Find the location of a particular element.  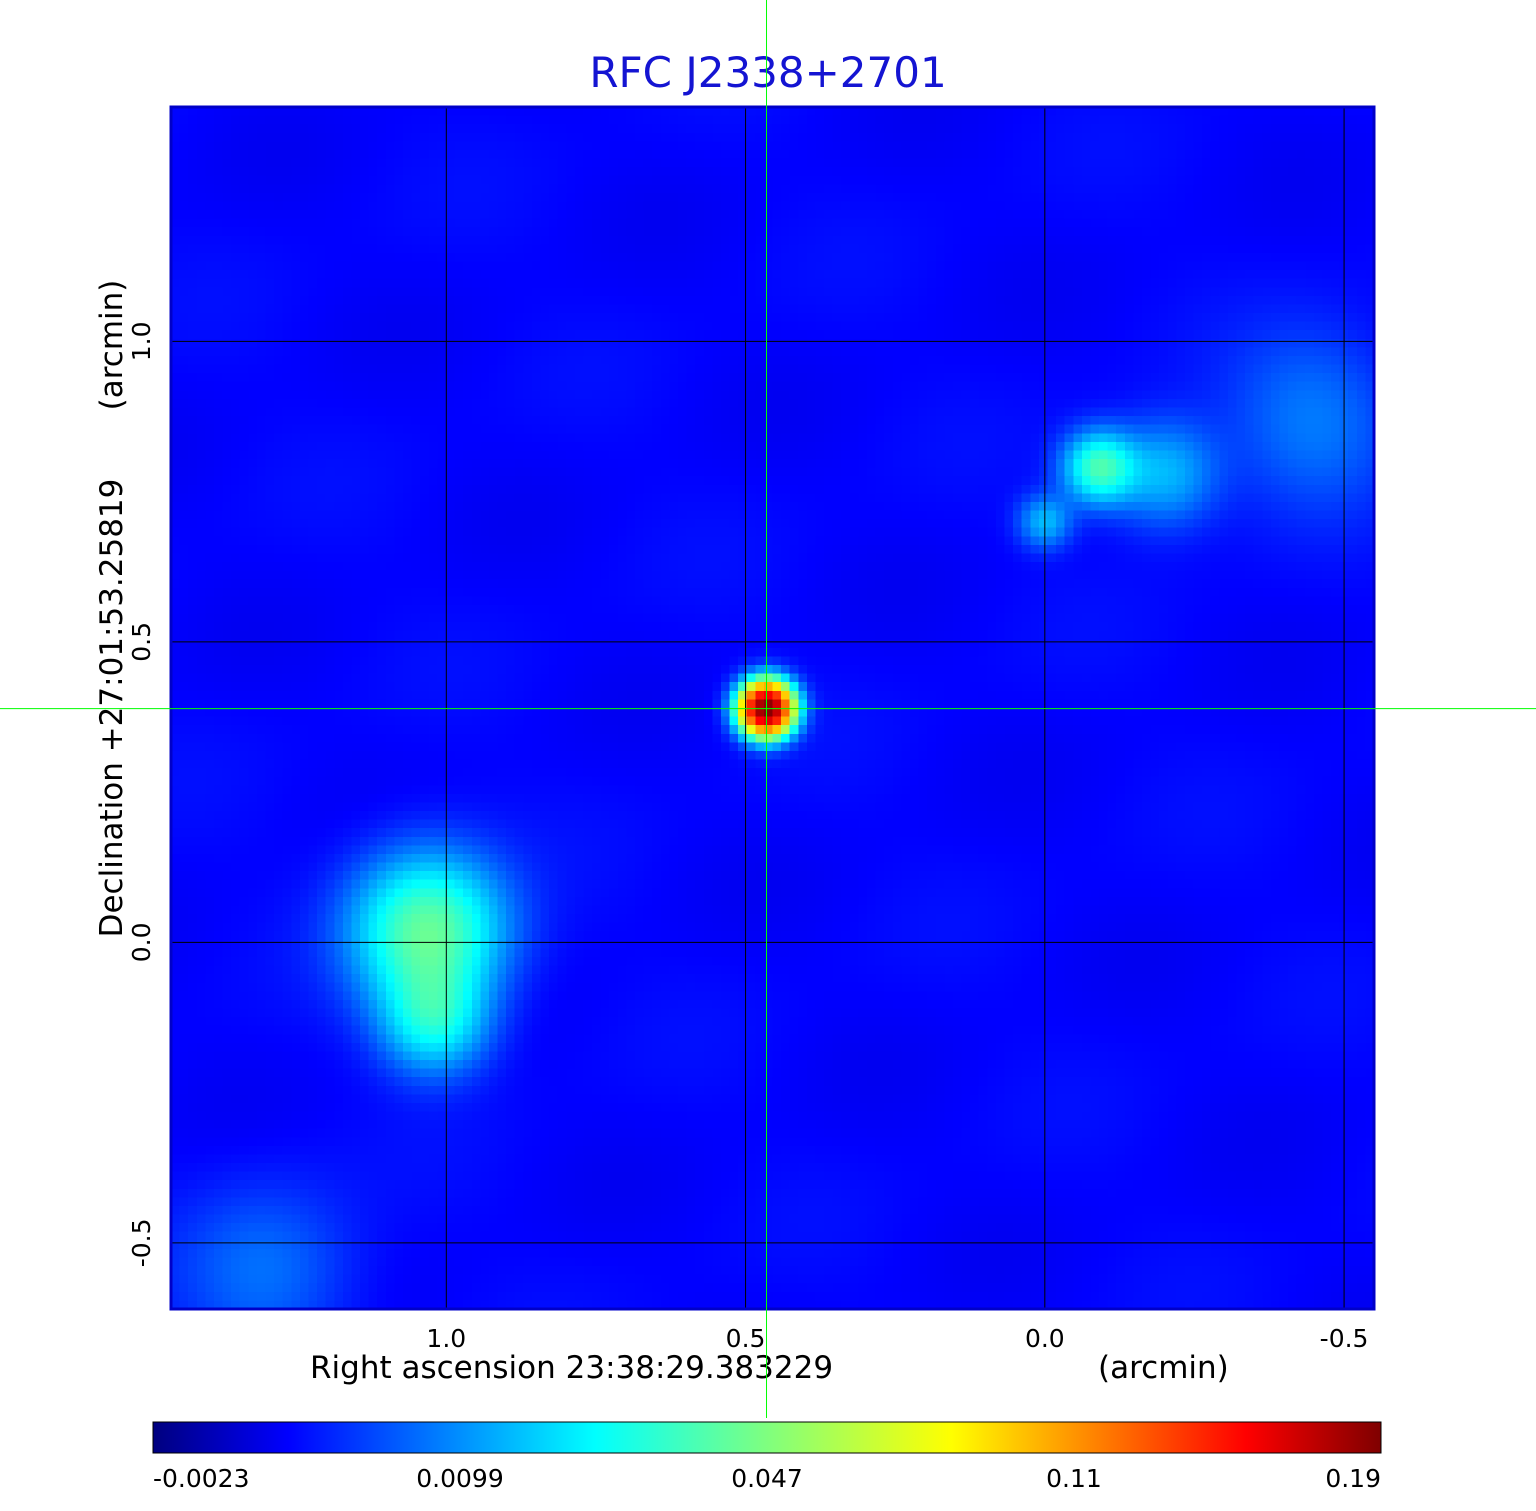

colorbar-tick-label: 0.0099 is located at coordinates (459, 1478).